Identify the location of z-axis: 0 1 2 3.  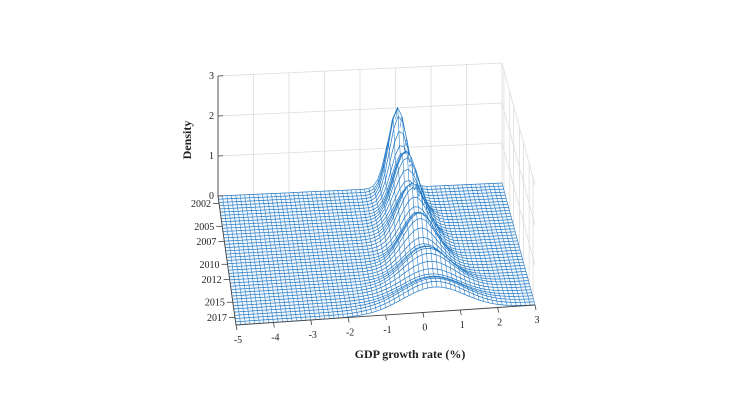
(216, 136).